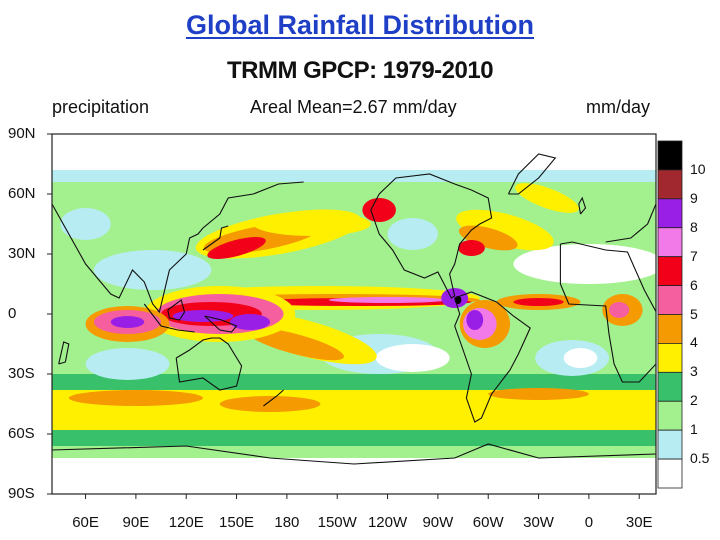  I want to click on units-label: mm/day, so click(617, 107).